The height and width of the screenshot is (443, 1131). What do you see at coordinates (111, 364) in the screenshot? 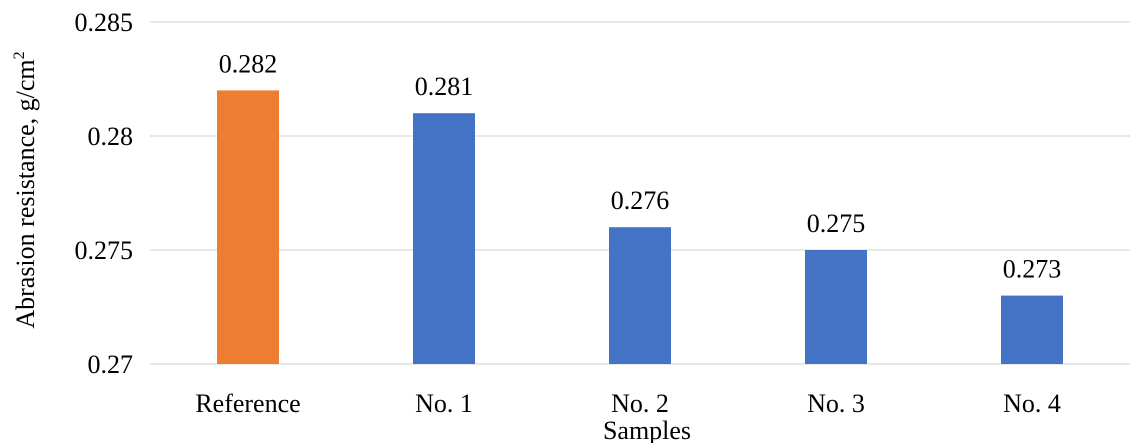
I see `y-tick-label: 0.27` at bounding box center [111, 364].